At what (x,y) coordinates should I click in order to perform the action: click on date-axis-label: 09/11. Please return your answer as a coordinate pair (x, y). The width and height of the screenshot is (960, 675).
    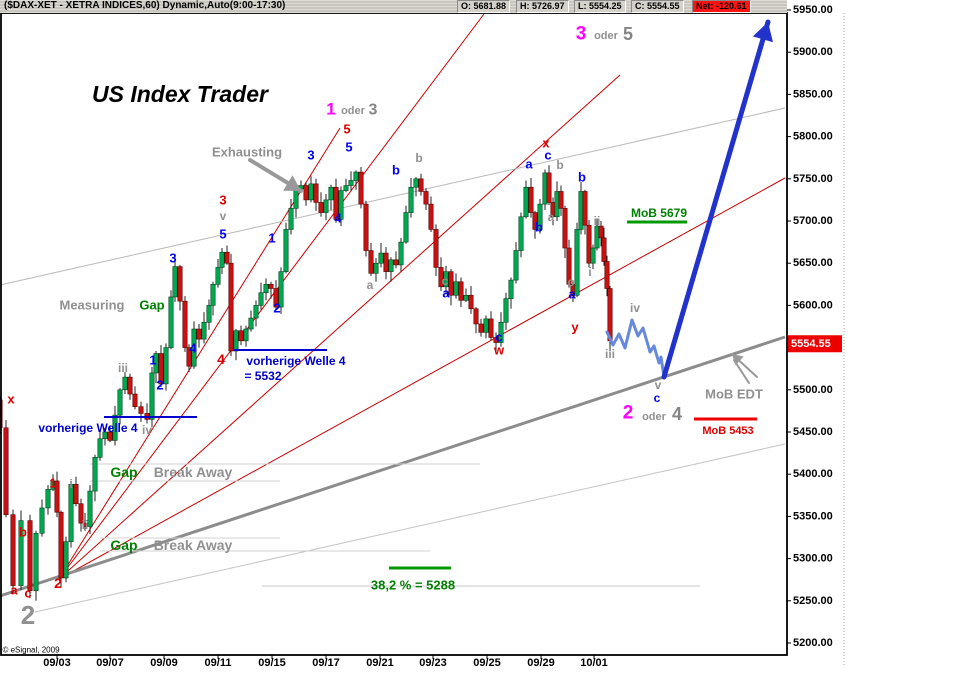
    Looking at the image, I should click on (218, 663).